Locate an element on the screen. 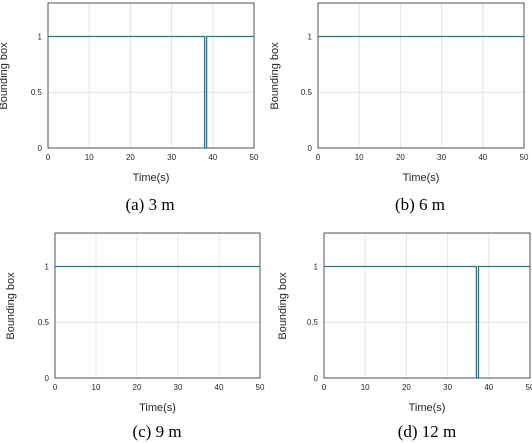 The image size is (532, 443). subfigure-caption: (b) 6 m is located at coordinates (420, 204).